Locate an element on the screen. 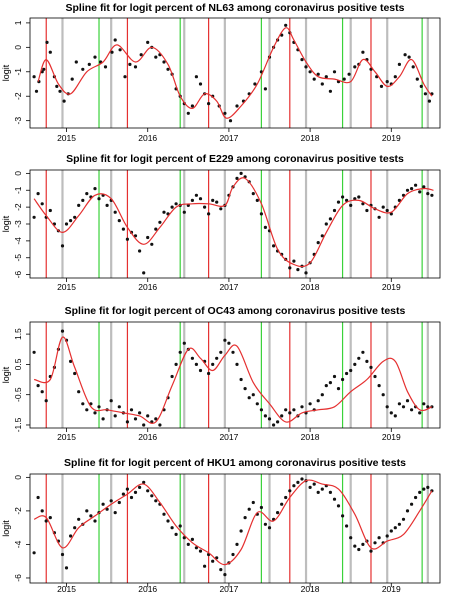  x-tick-label: 2017 is located at coordinates (228, 287).